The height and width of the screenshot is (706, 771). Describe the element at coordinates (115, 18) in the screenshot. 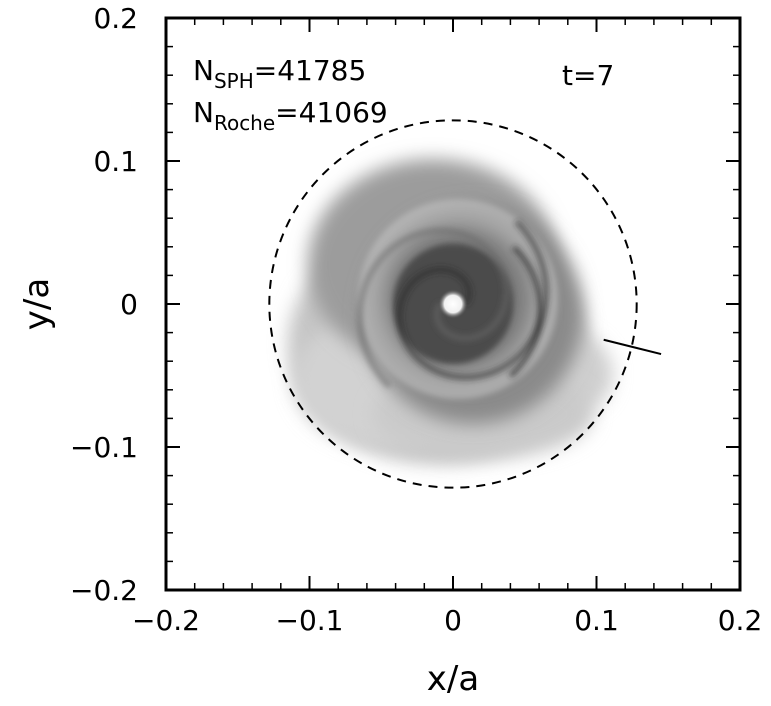

I see `y-tick-label: 0.2` at that location.